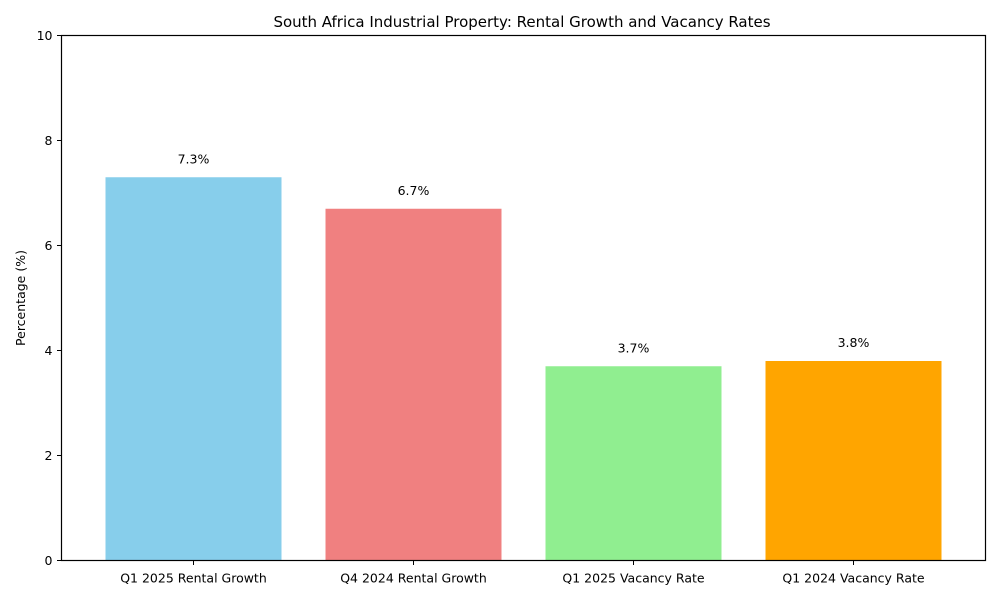 The image size is (1000, 604). What do you see at coordinates (634, 347) in the screenshot?
I see `data-label: 3.7%` at bounding box center [634, 347].